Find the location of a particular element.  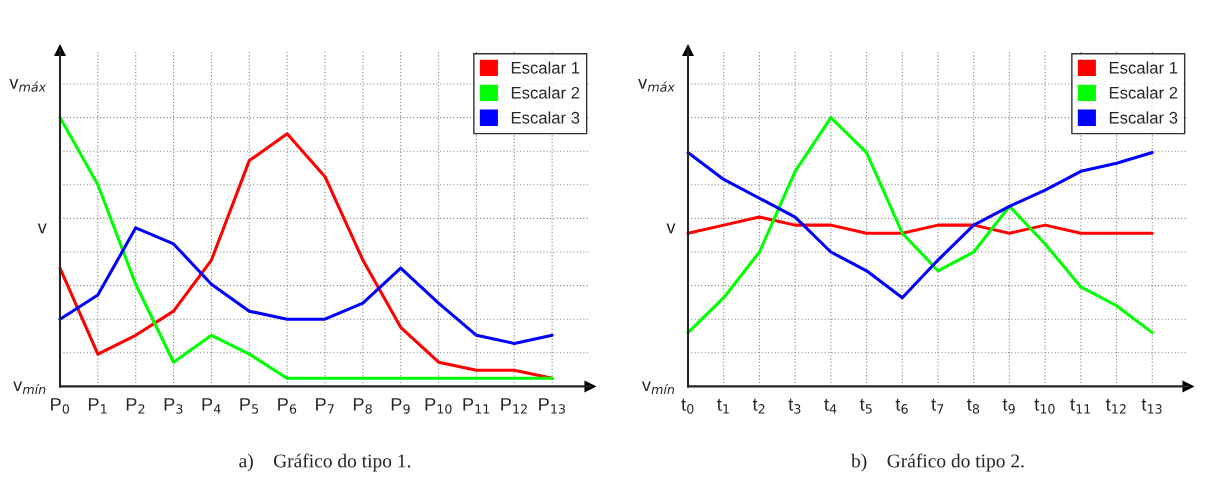

x-tick-label: t$_{12}$ is located at coordinates (1115, 406).